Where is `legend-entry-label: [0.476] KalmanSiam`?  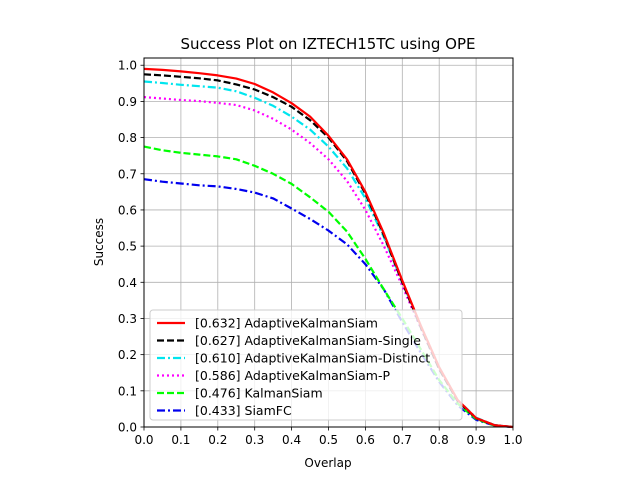
legend-entry-label: [0.476] KalmanSiam is located at coordinates (259, 393).